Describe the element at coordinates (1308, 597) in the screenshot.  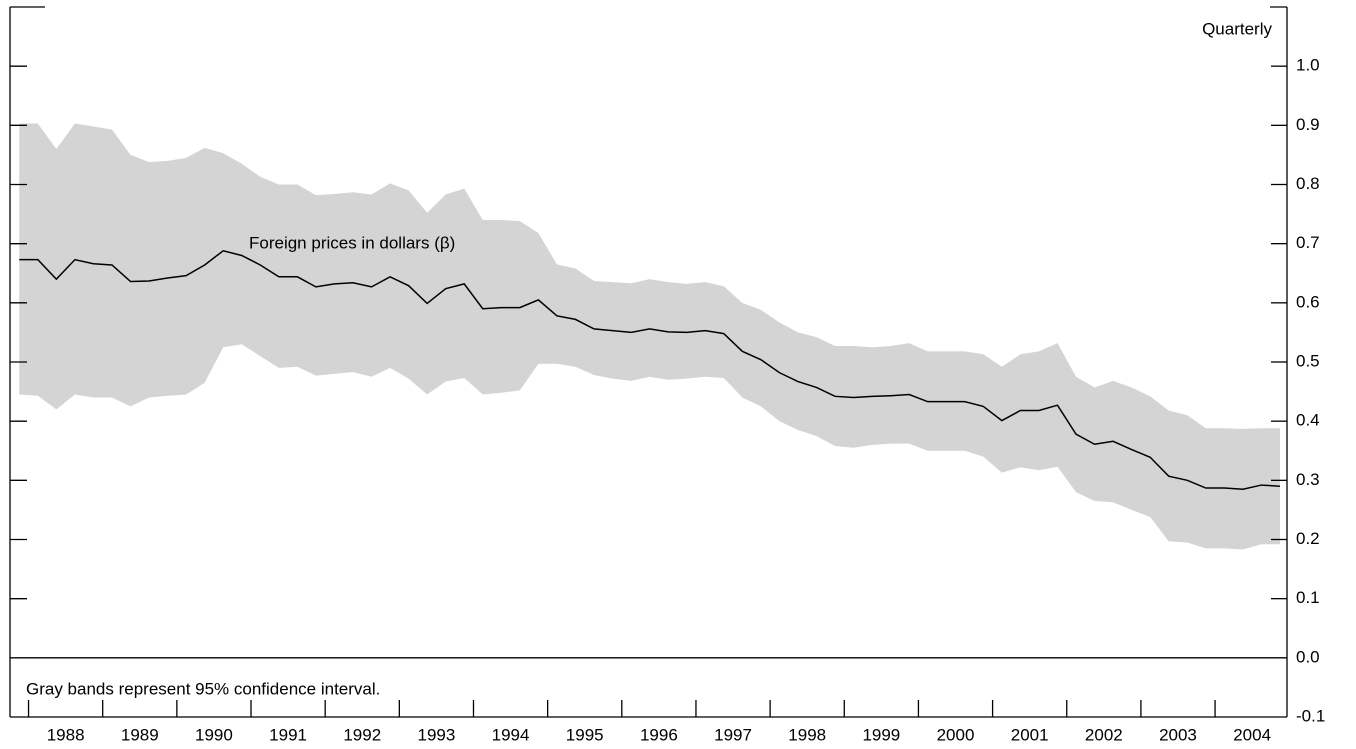
I see `y-tick-label: 0.1` at that location.